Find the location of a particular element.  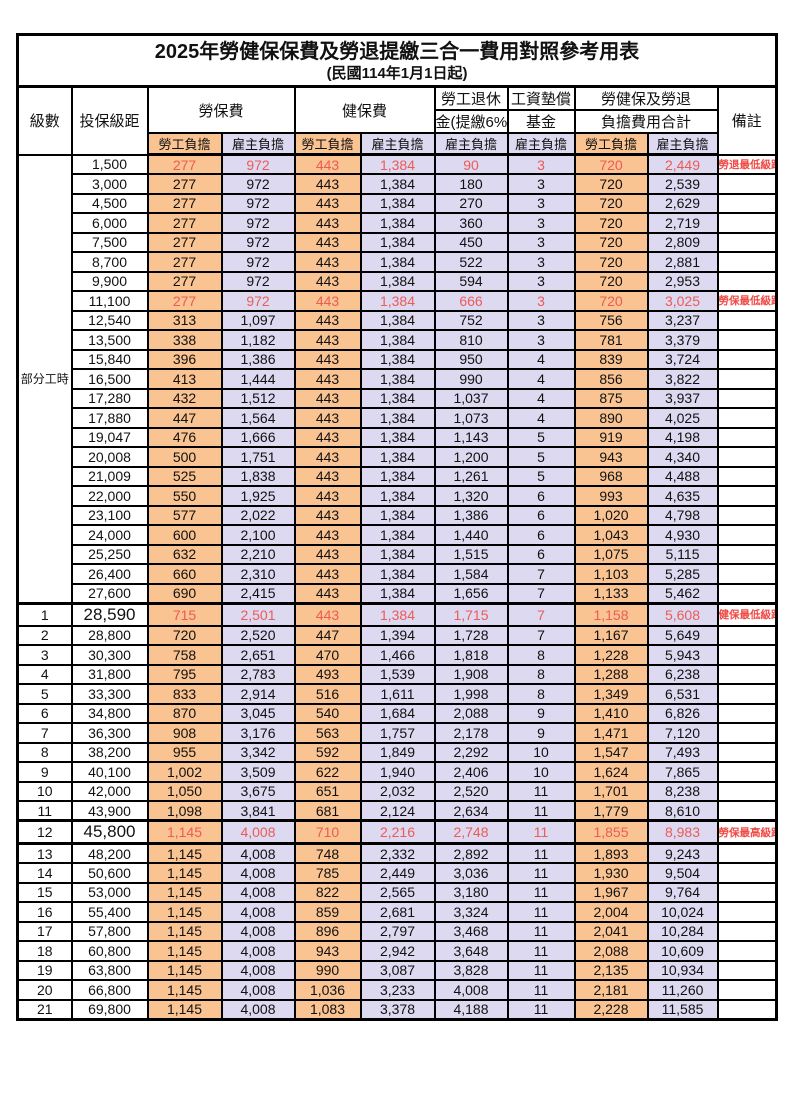

health-ins-worker-cell: 896 is located at coordinates (327, 931).